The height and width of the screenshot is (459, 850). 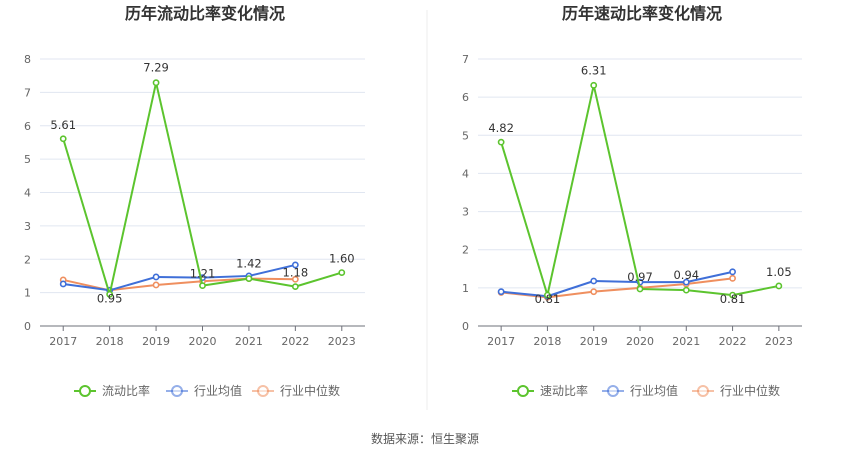 I want to click on data-label: 1.05, so click(x=779, y=272).